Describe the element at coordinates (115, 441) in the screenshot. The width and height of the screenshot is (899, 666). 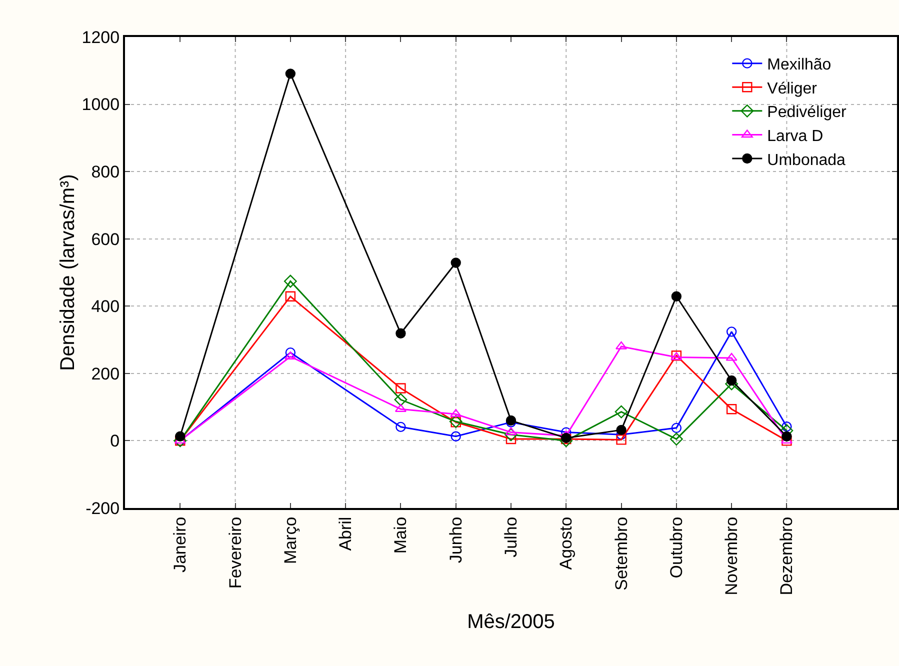
I see `y-tick-label: 0` at that location.